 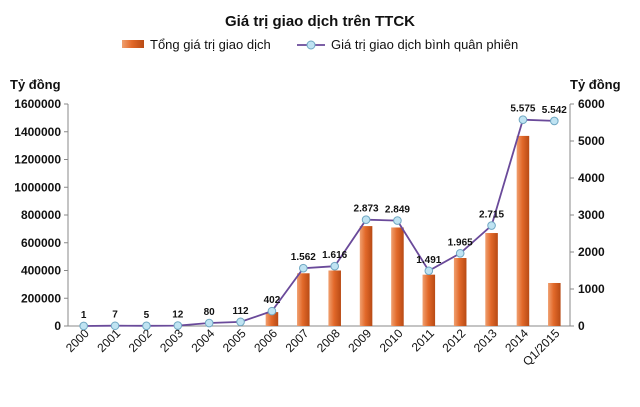 I want to click on data-label: 5, so click(x=147, y=315).